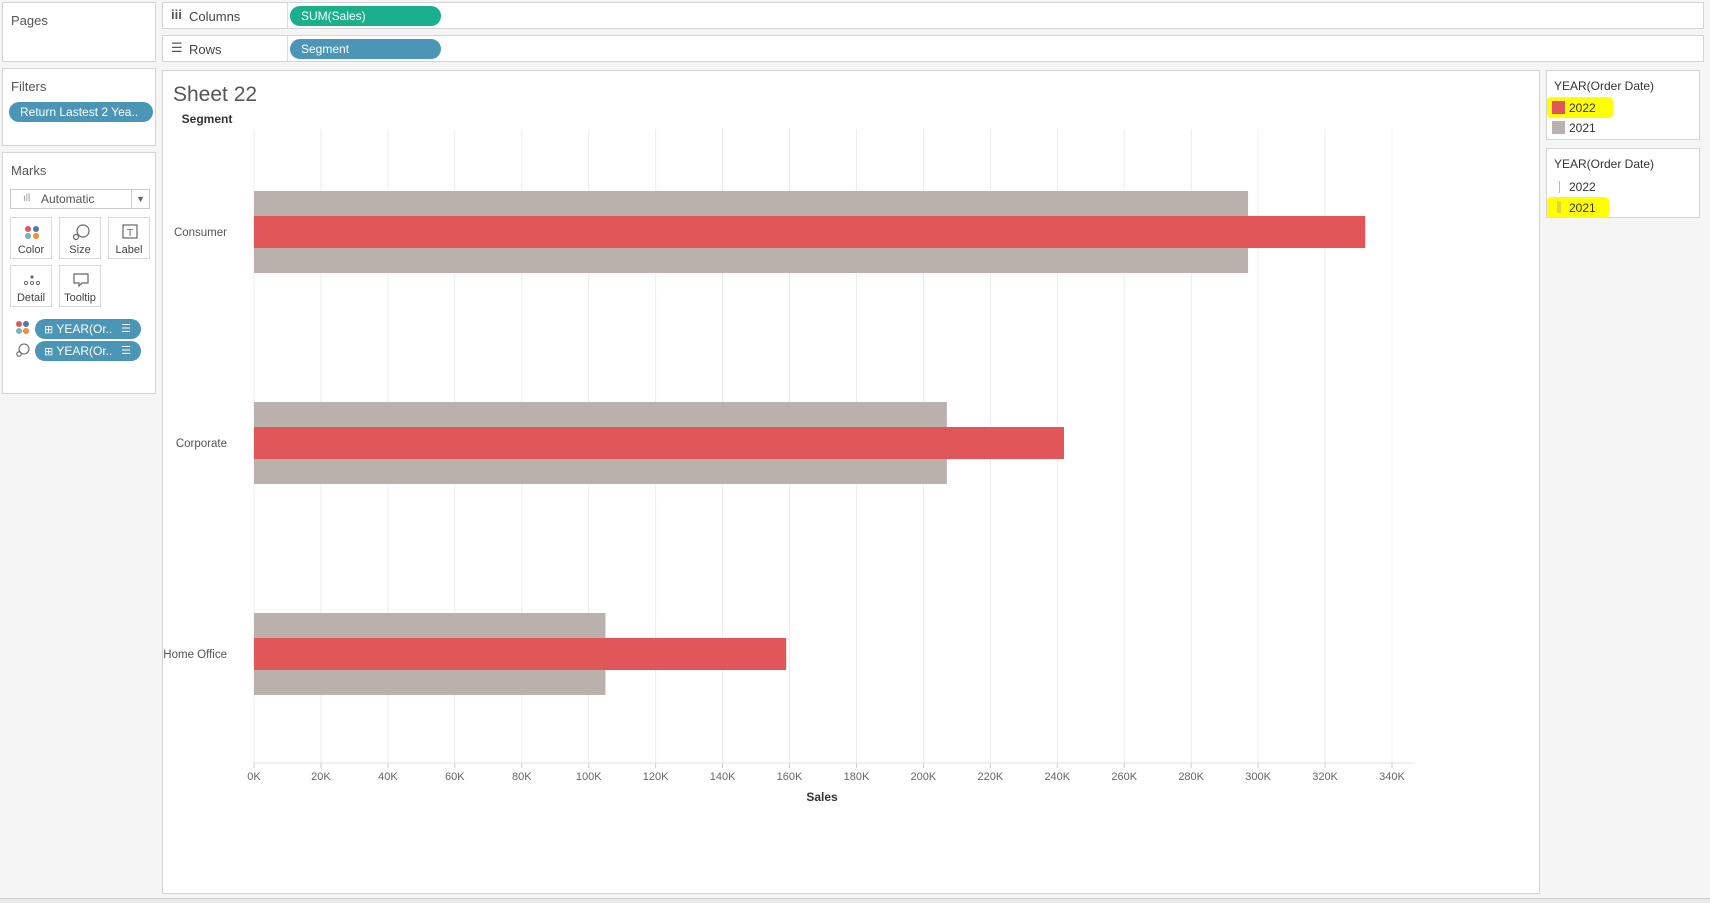  I want to click on x-tick-label: 40K, so click(388, 777).